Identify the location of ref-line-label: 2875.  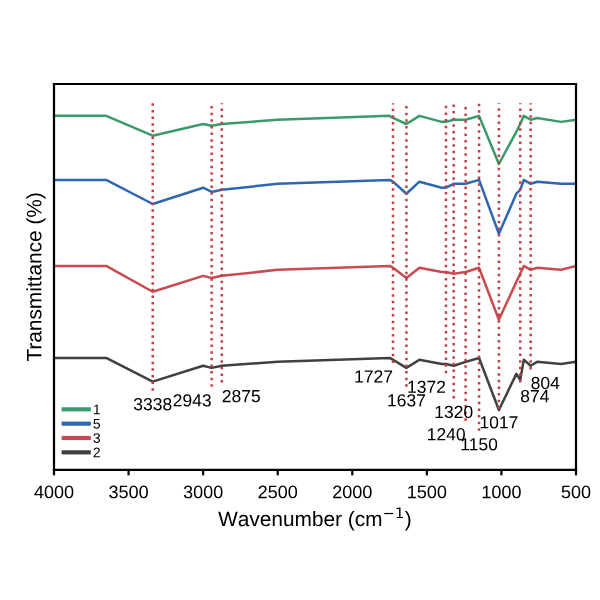
(241, 396).